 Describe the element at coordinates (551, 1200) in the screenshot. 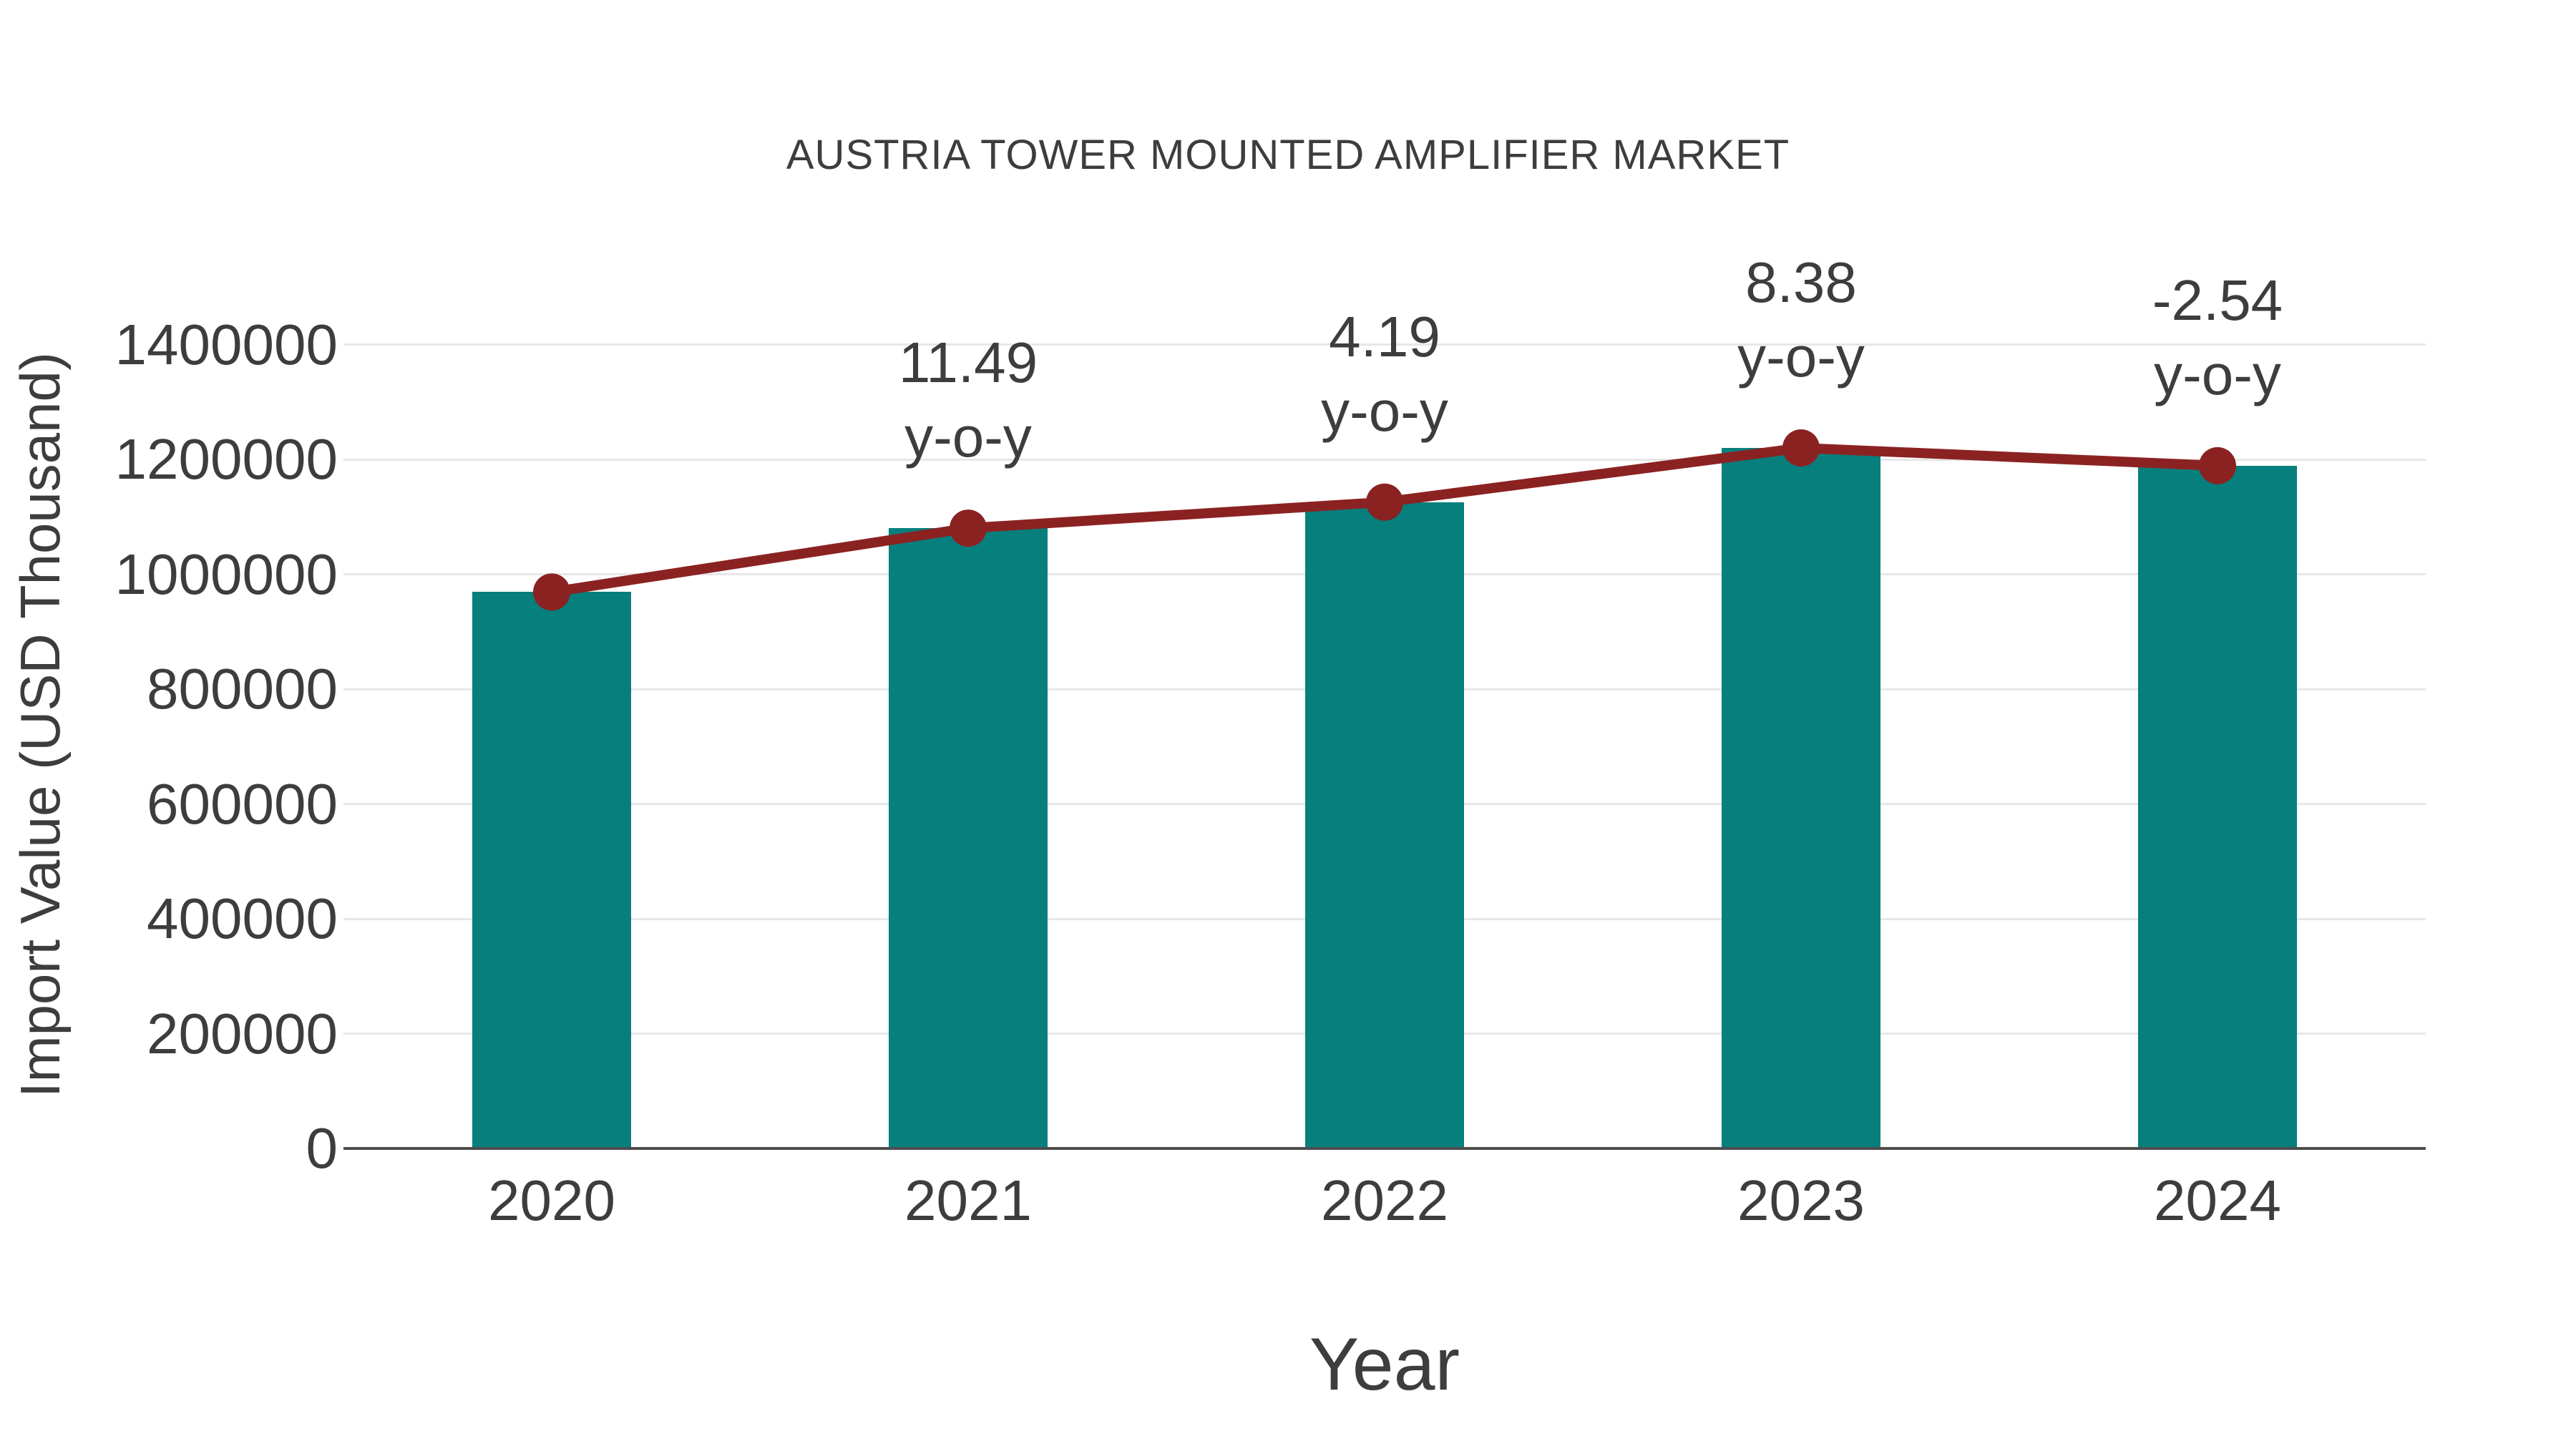

I see `x-tick-label: 2020` at that location.